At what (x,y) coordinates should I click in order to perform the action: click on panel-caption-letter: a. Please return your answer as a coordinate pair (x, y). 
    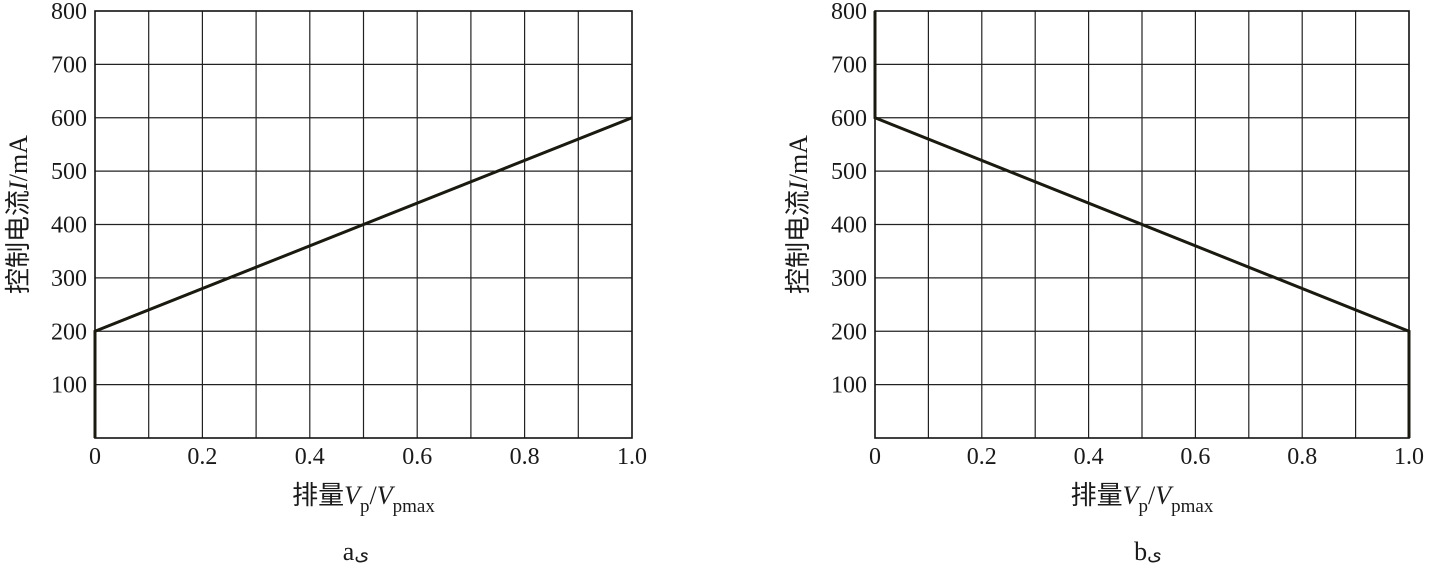
    Looking at the image, I should click on (349, 551).